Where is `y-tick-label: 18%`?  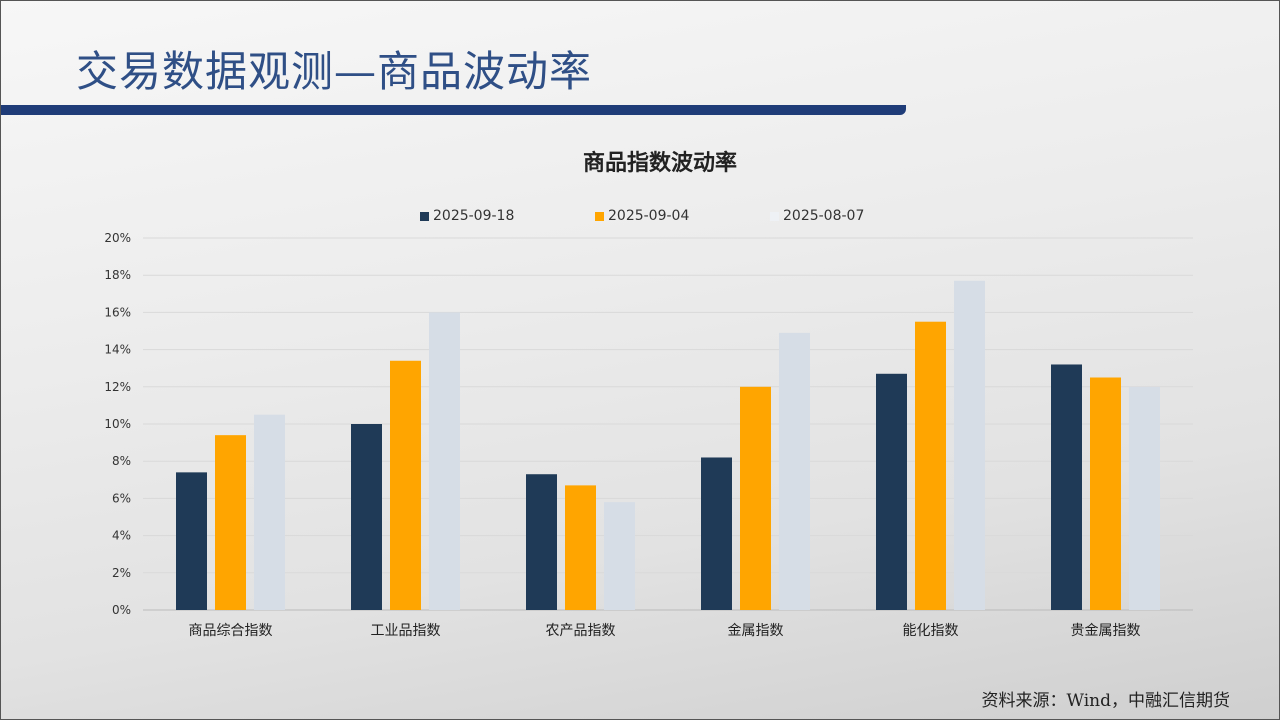
y-tick-label: 18% is located at coordinates (117, 275).